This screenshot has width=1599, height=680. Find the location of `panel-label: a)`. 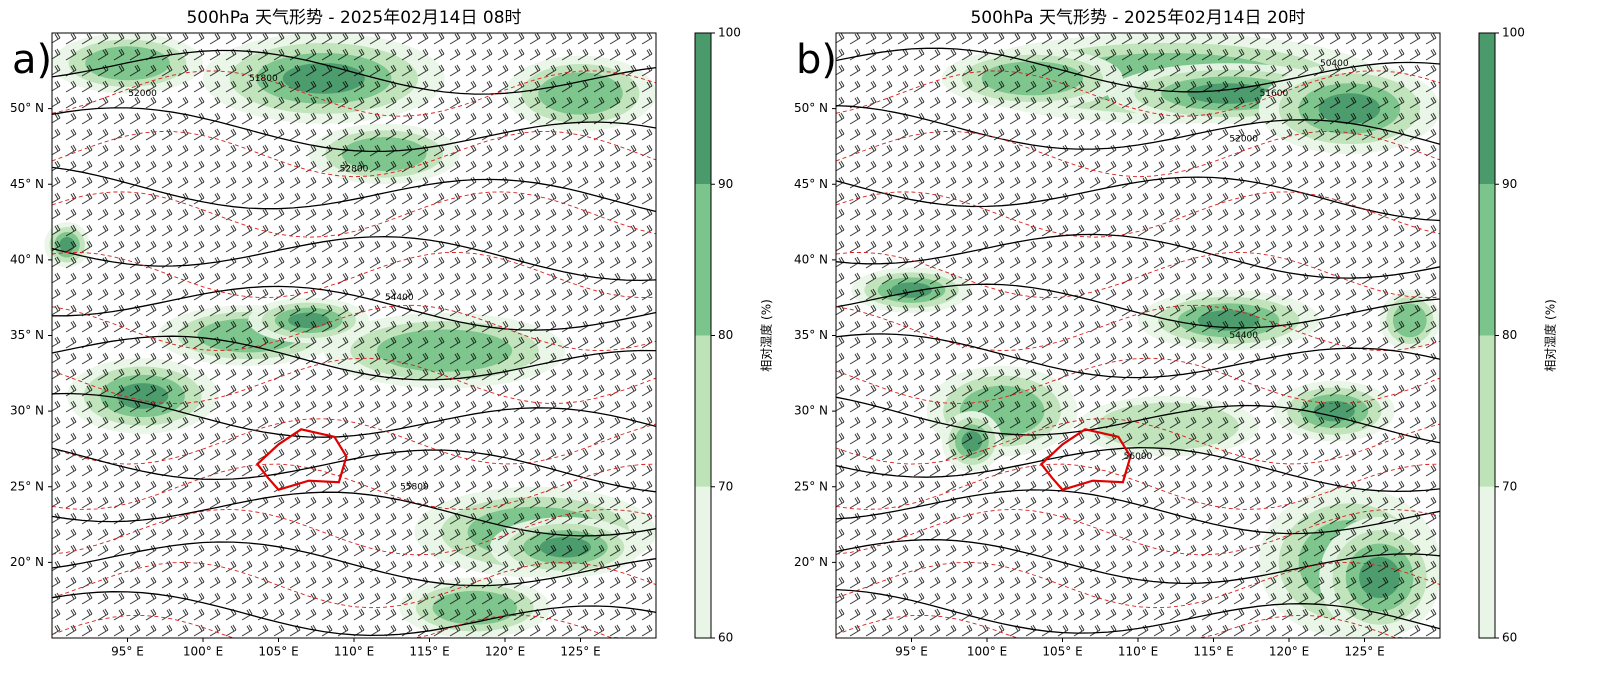

panel-label: a) is located at coordinates (32, 60).